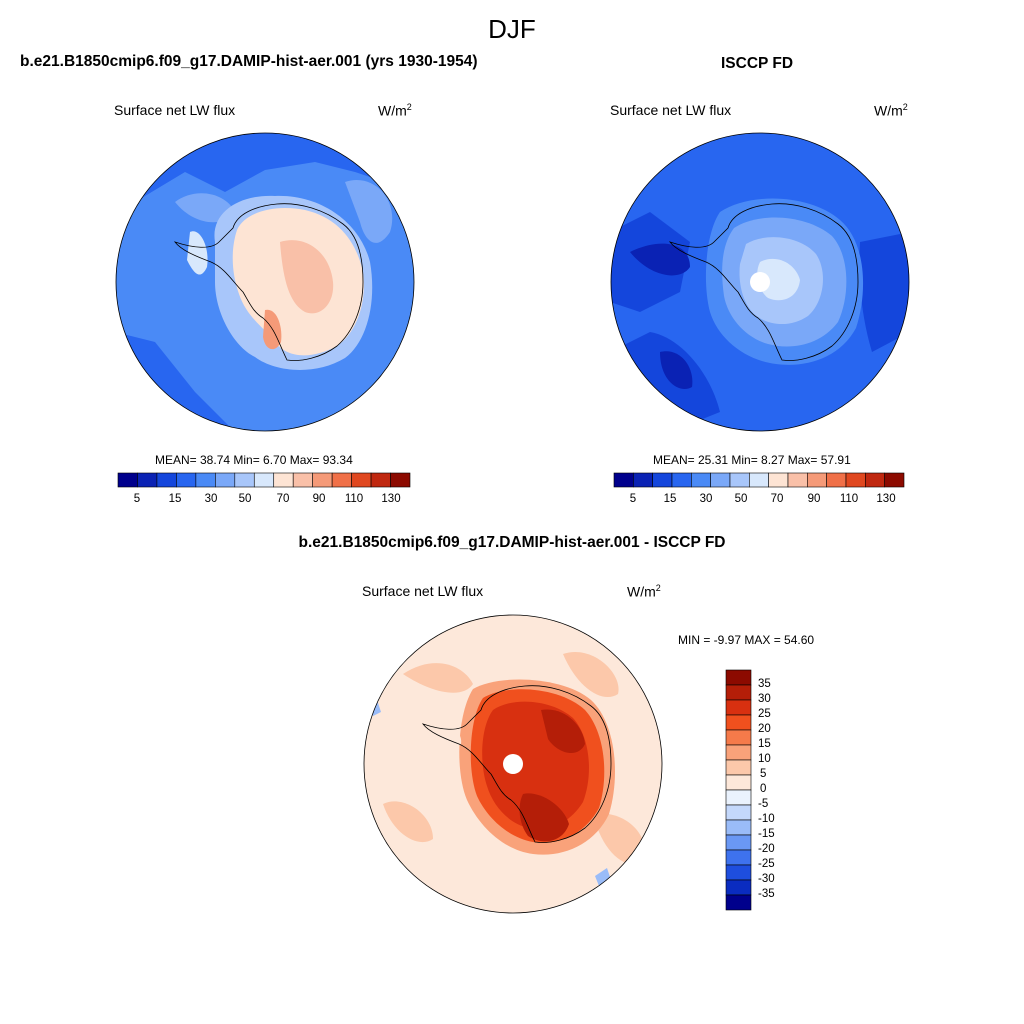 This screenshot has width=1024, height=1024. What do you see at coordinates (849, 499) in the screenshot?
I see `obs-colorbar-tick: 110` at bounding box center [849, 499].